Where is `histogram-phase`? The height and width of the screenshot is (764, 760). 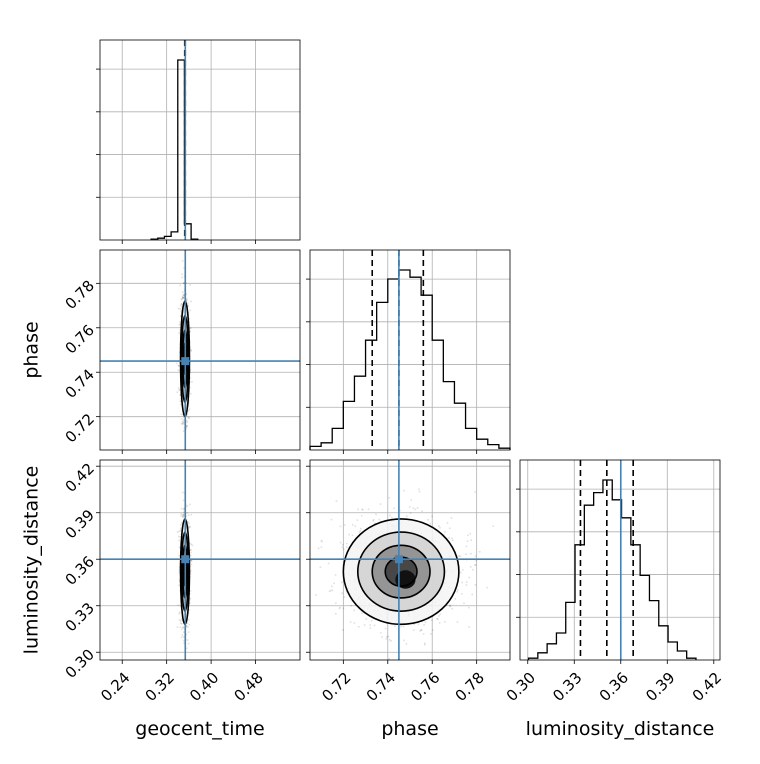 histogram-phase is located at coordinates (410, 359).